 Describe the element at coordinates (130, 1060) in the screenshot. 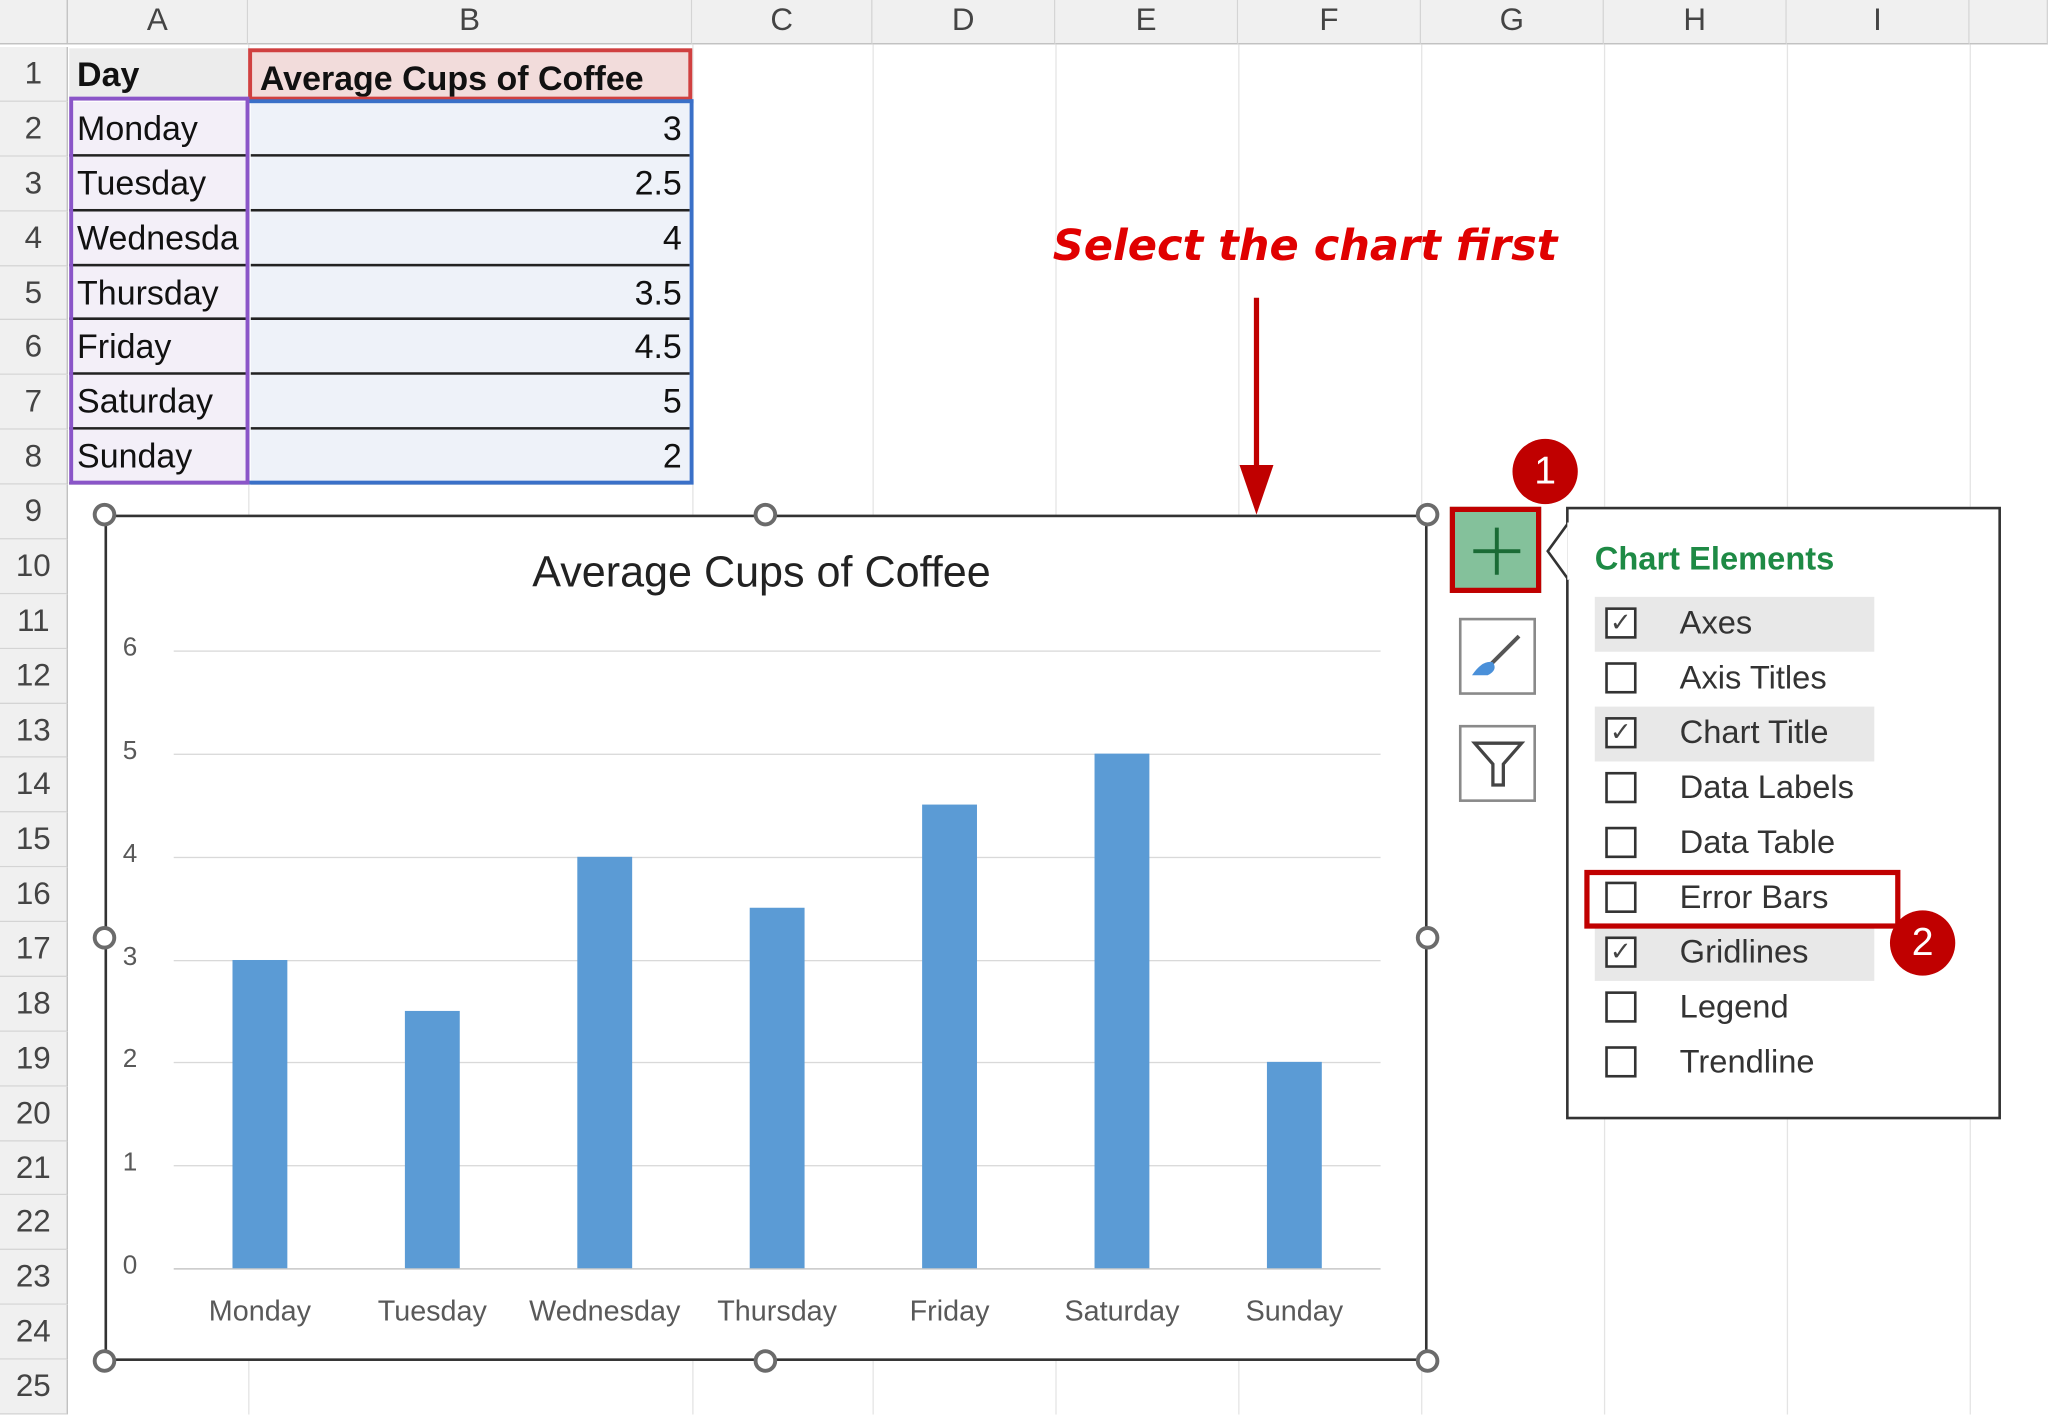

I see `y-tick-label: 2` at that location.